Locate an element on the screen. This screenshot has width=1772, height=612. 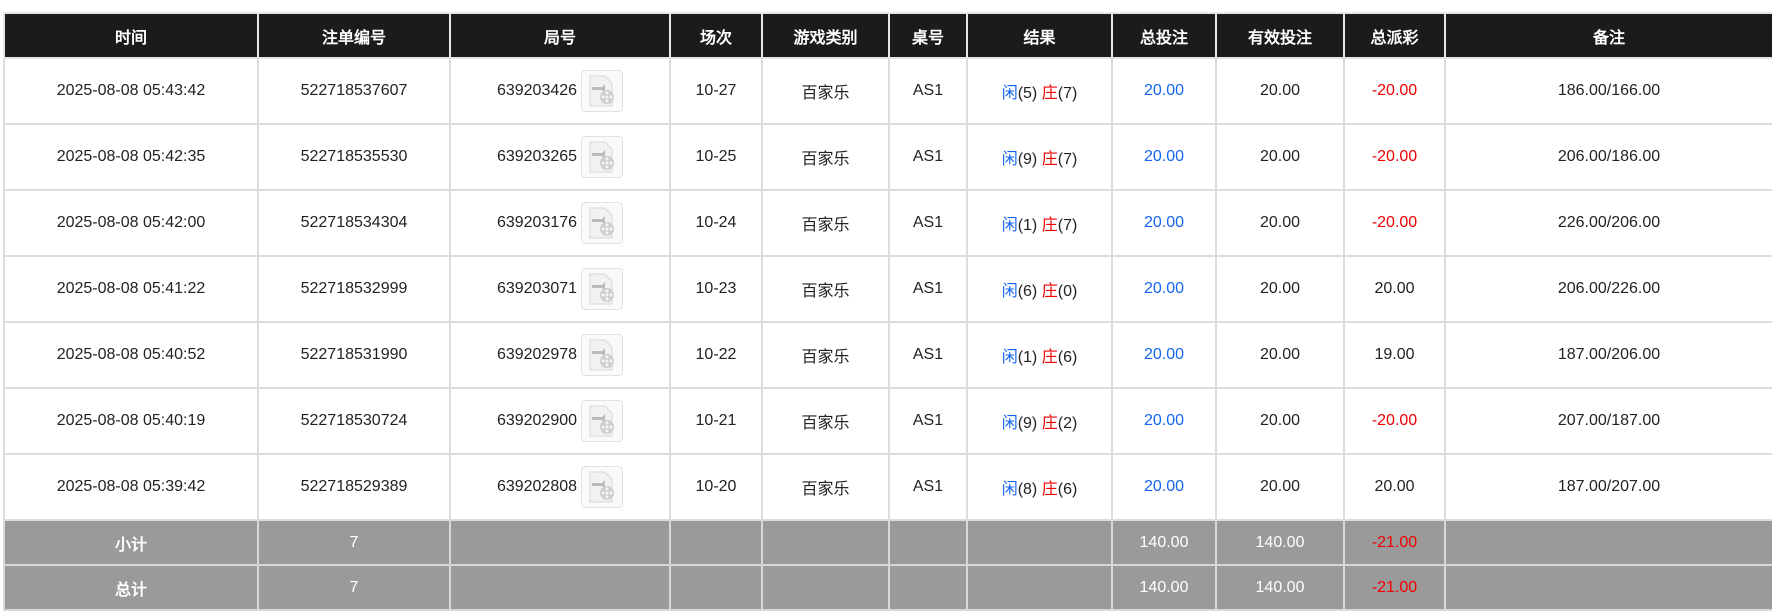
column-header-round: 局号 is located at coordinates (560, 35).